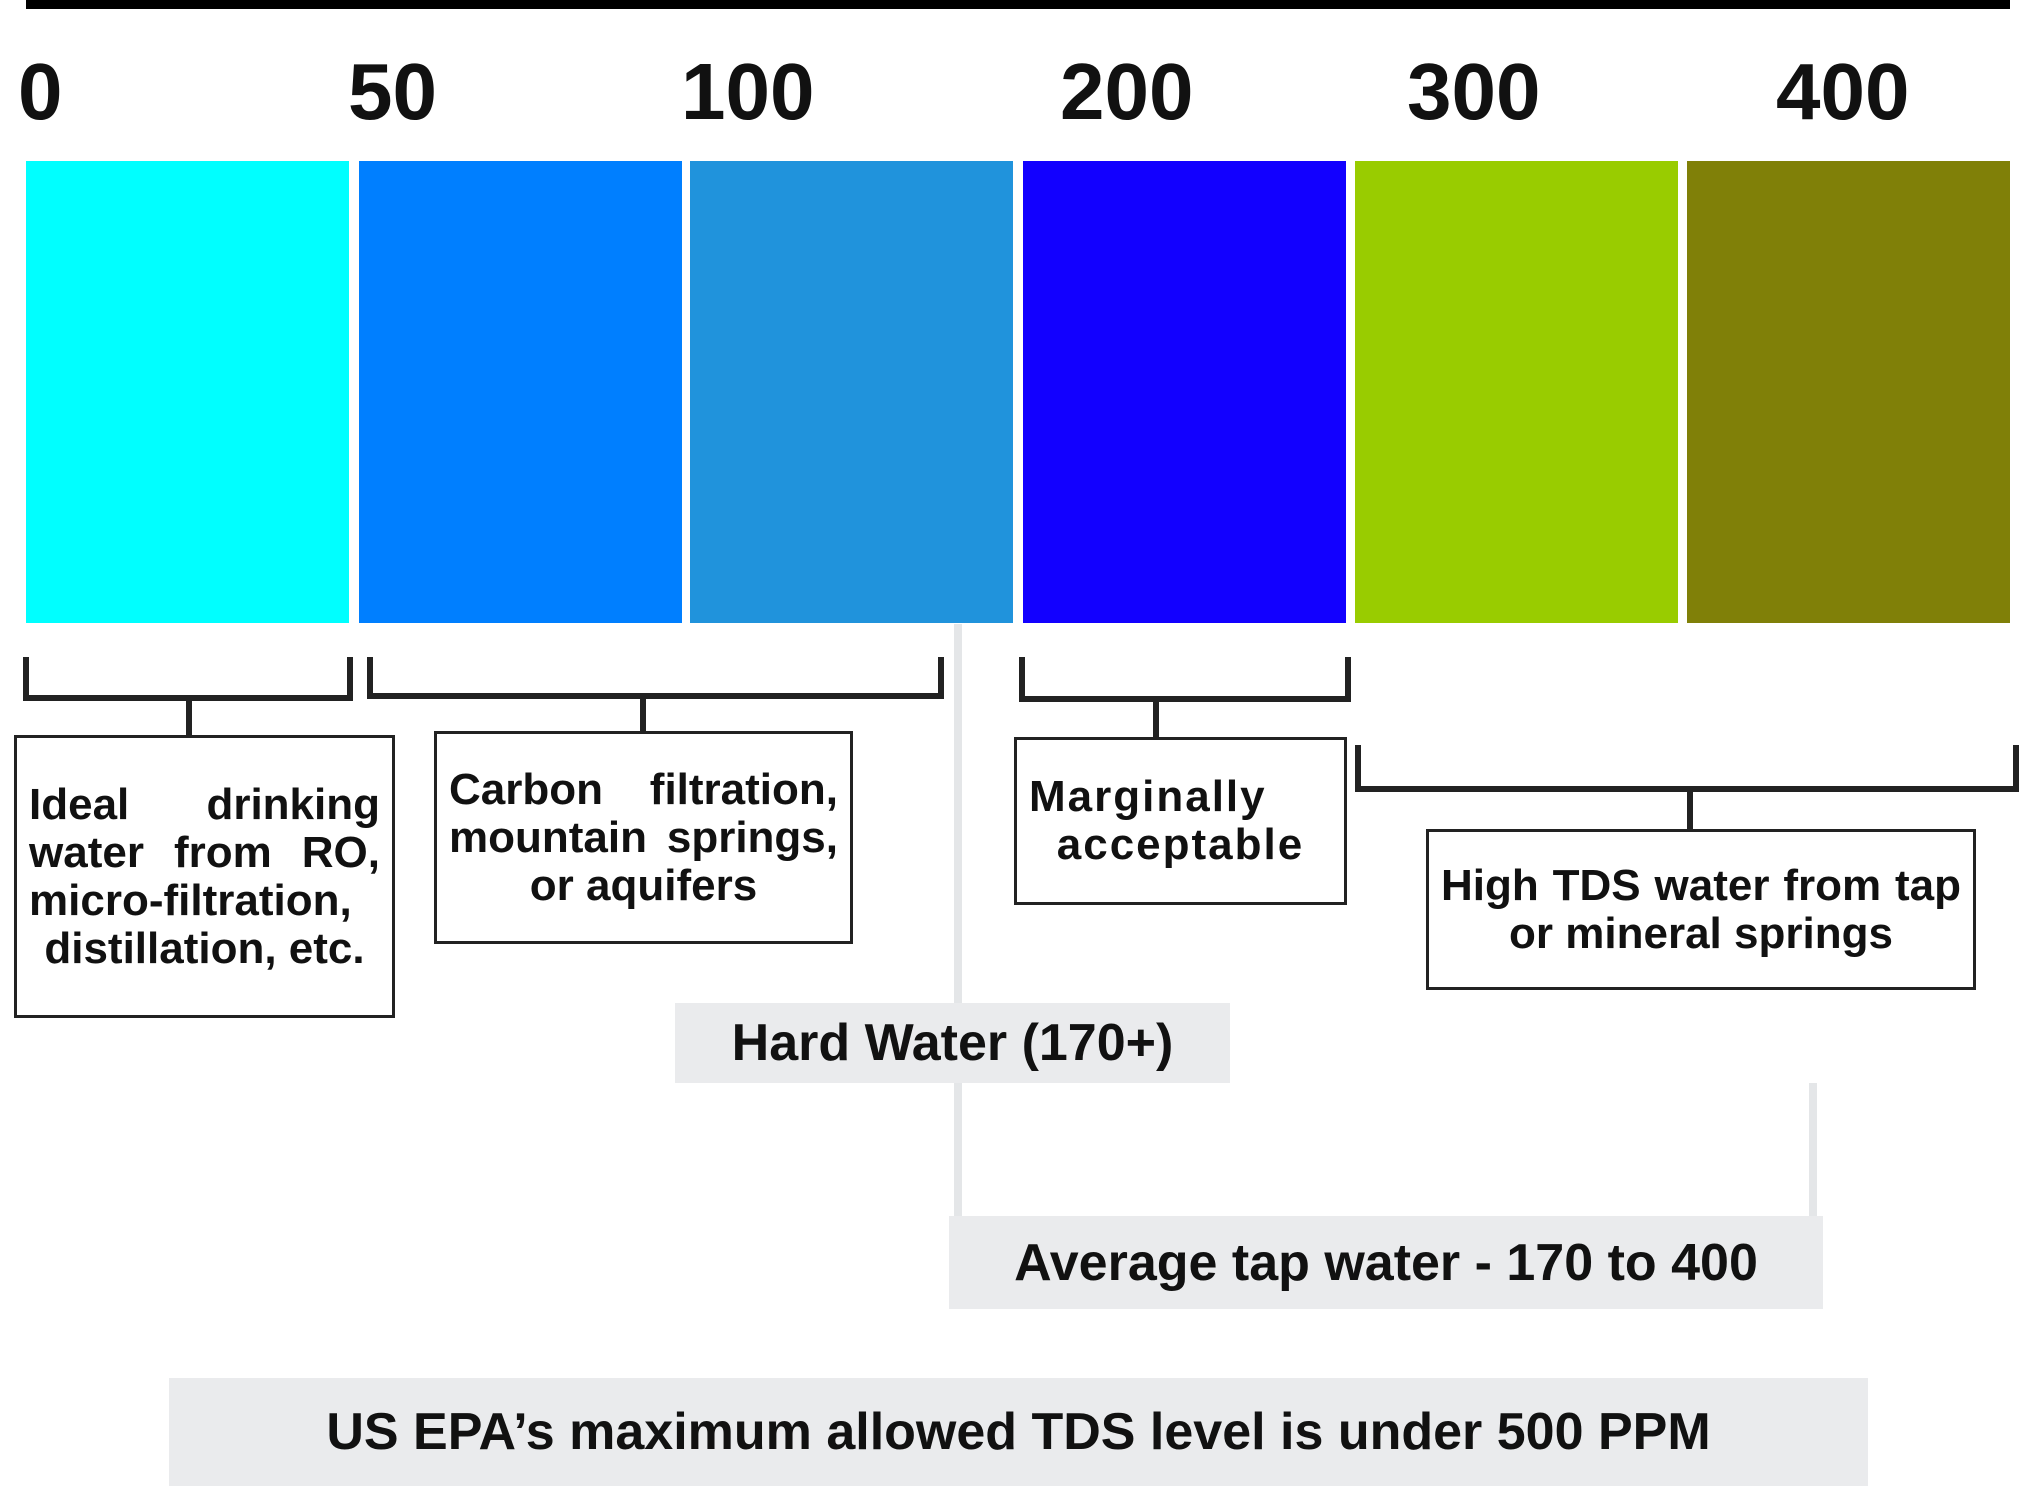 This screenshot has width=2038, height=1488. I want to click on brackets, so click(1021, 743).